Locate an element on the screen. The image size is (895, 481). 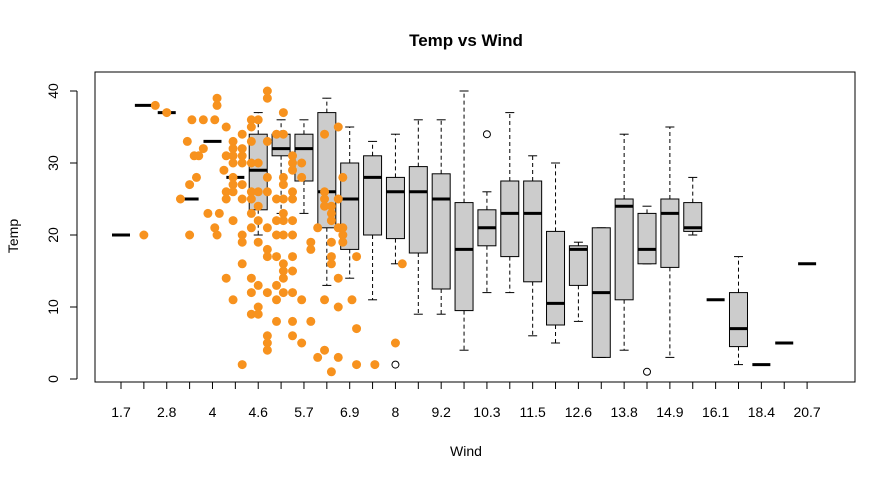
box-9.2 is located at coordinates (441, 217).